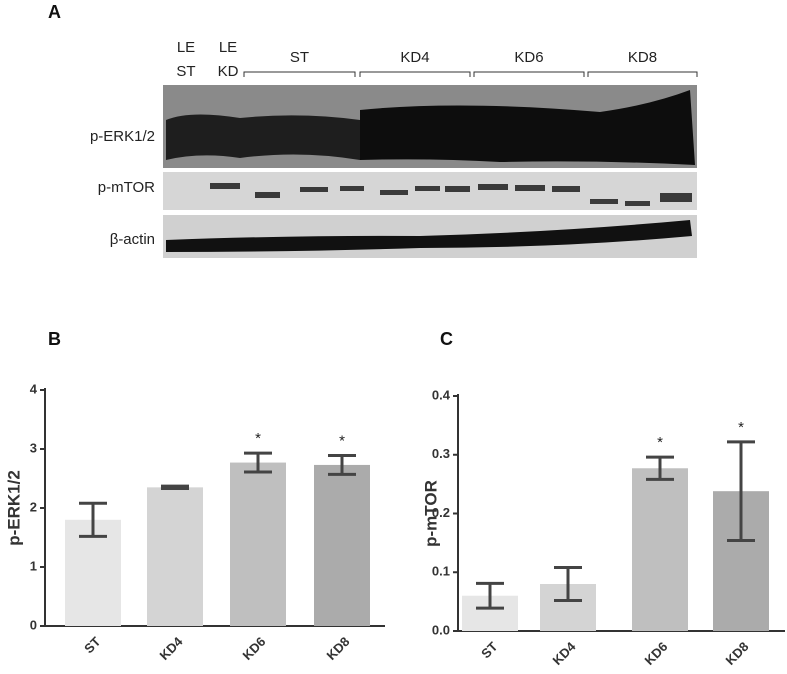 This screenshot has width=787, height=674. I want to click on y-tick-label: 0.3, so click(441, 453).